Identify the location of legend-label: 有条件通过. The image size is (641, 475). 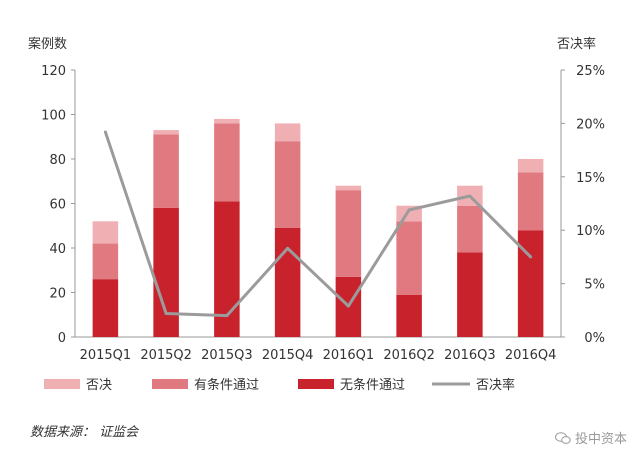
(226, 385).